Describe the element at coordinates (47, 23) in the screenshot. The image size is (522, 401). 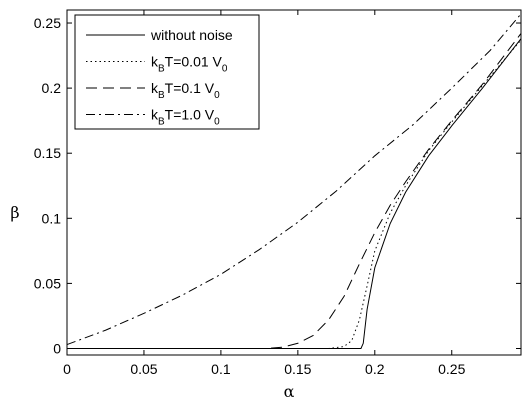
I see `y-tick-label: 0.25` at that location.